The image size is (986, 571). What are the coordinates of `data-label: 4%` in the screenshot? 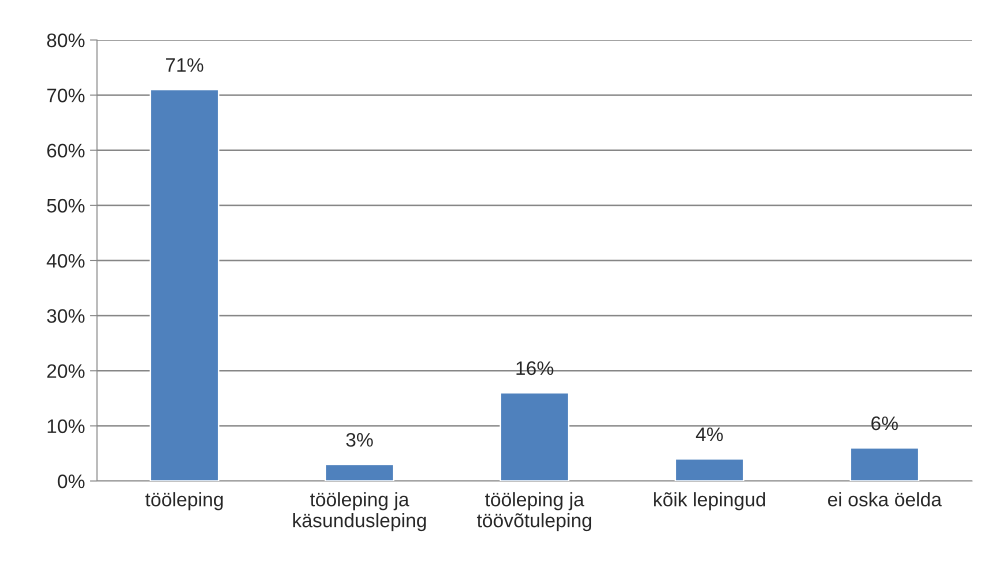 It's located at (709, 435).